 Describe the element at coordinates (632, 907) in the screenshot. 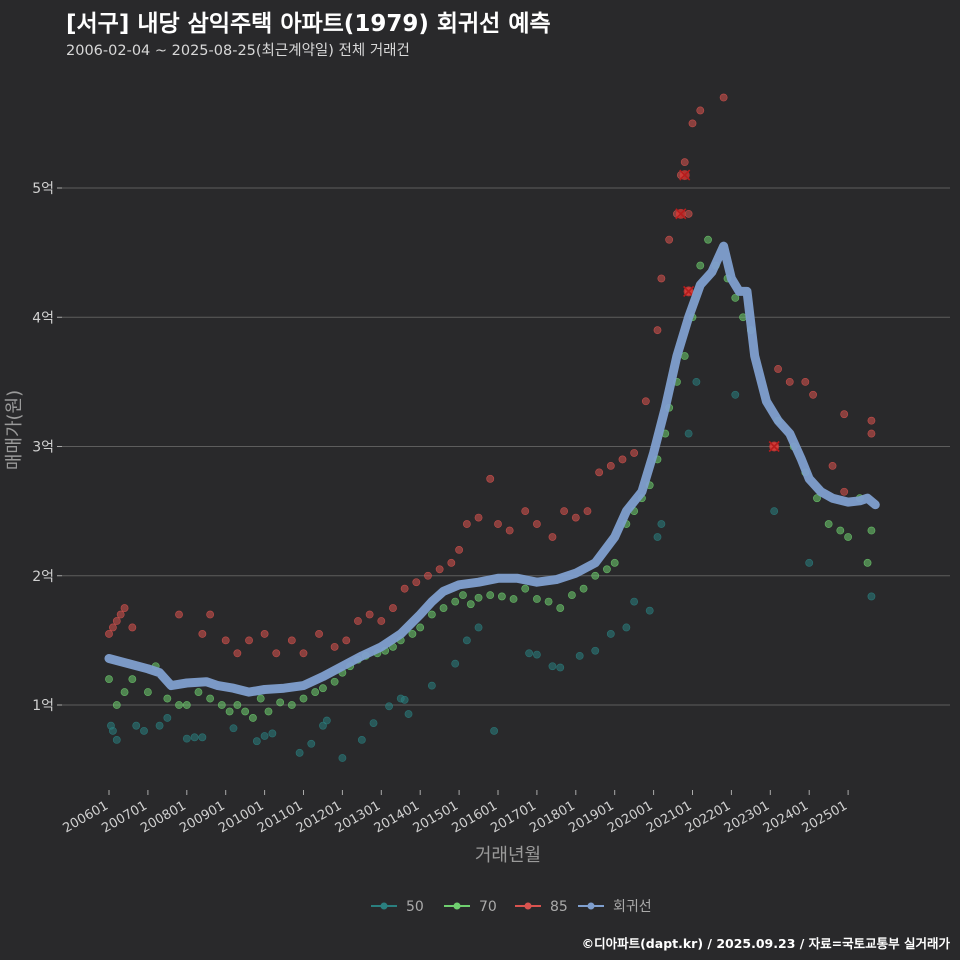

I see `legend-label: 회귀선` at that location.